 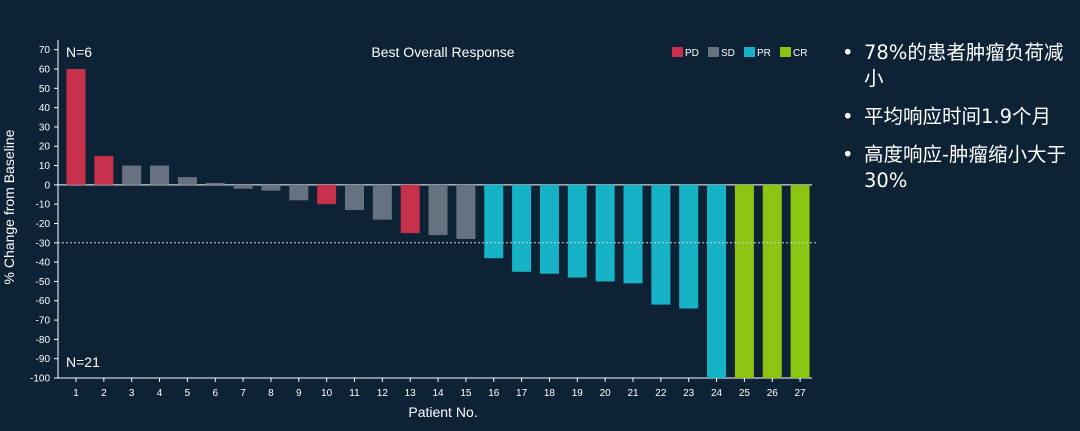 What do you see at coordinates (43, 224) in the screenshot?
I see `y-tick-label: -20` at bounding box center [43, 224].